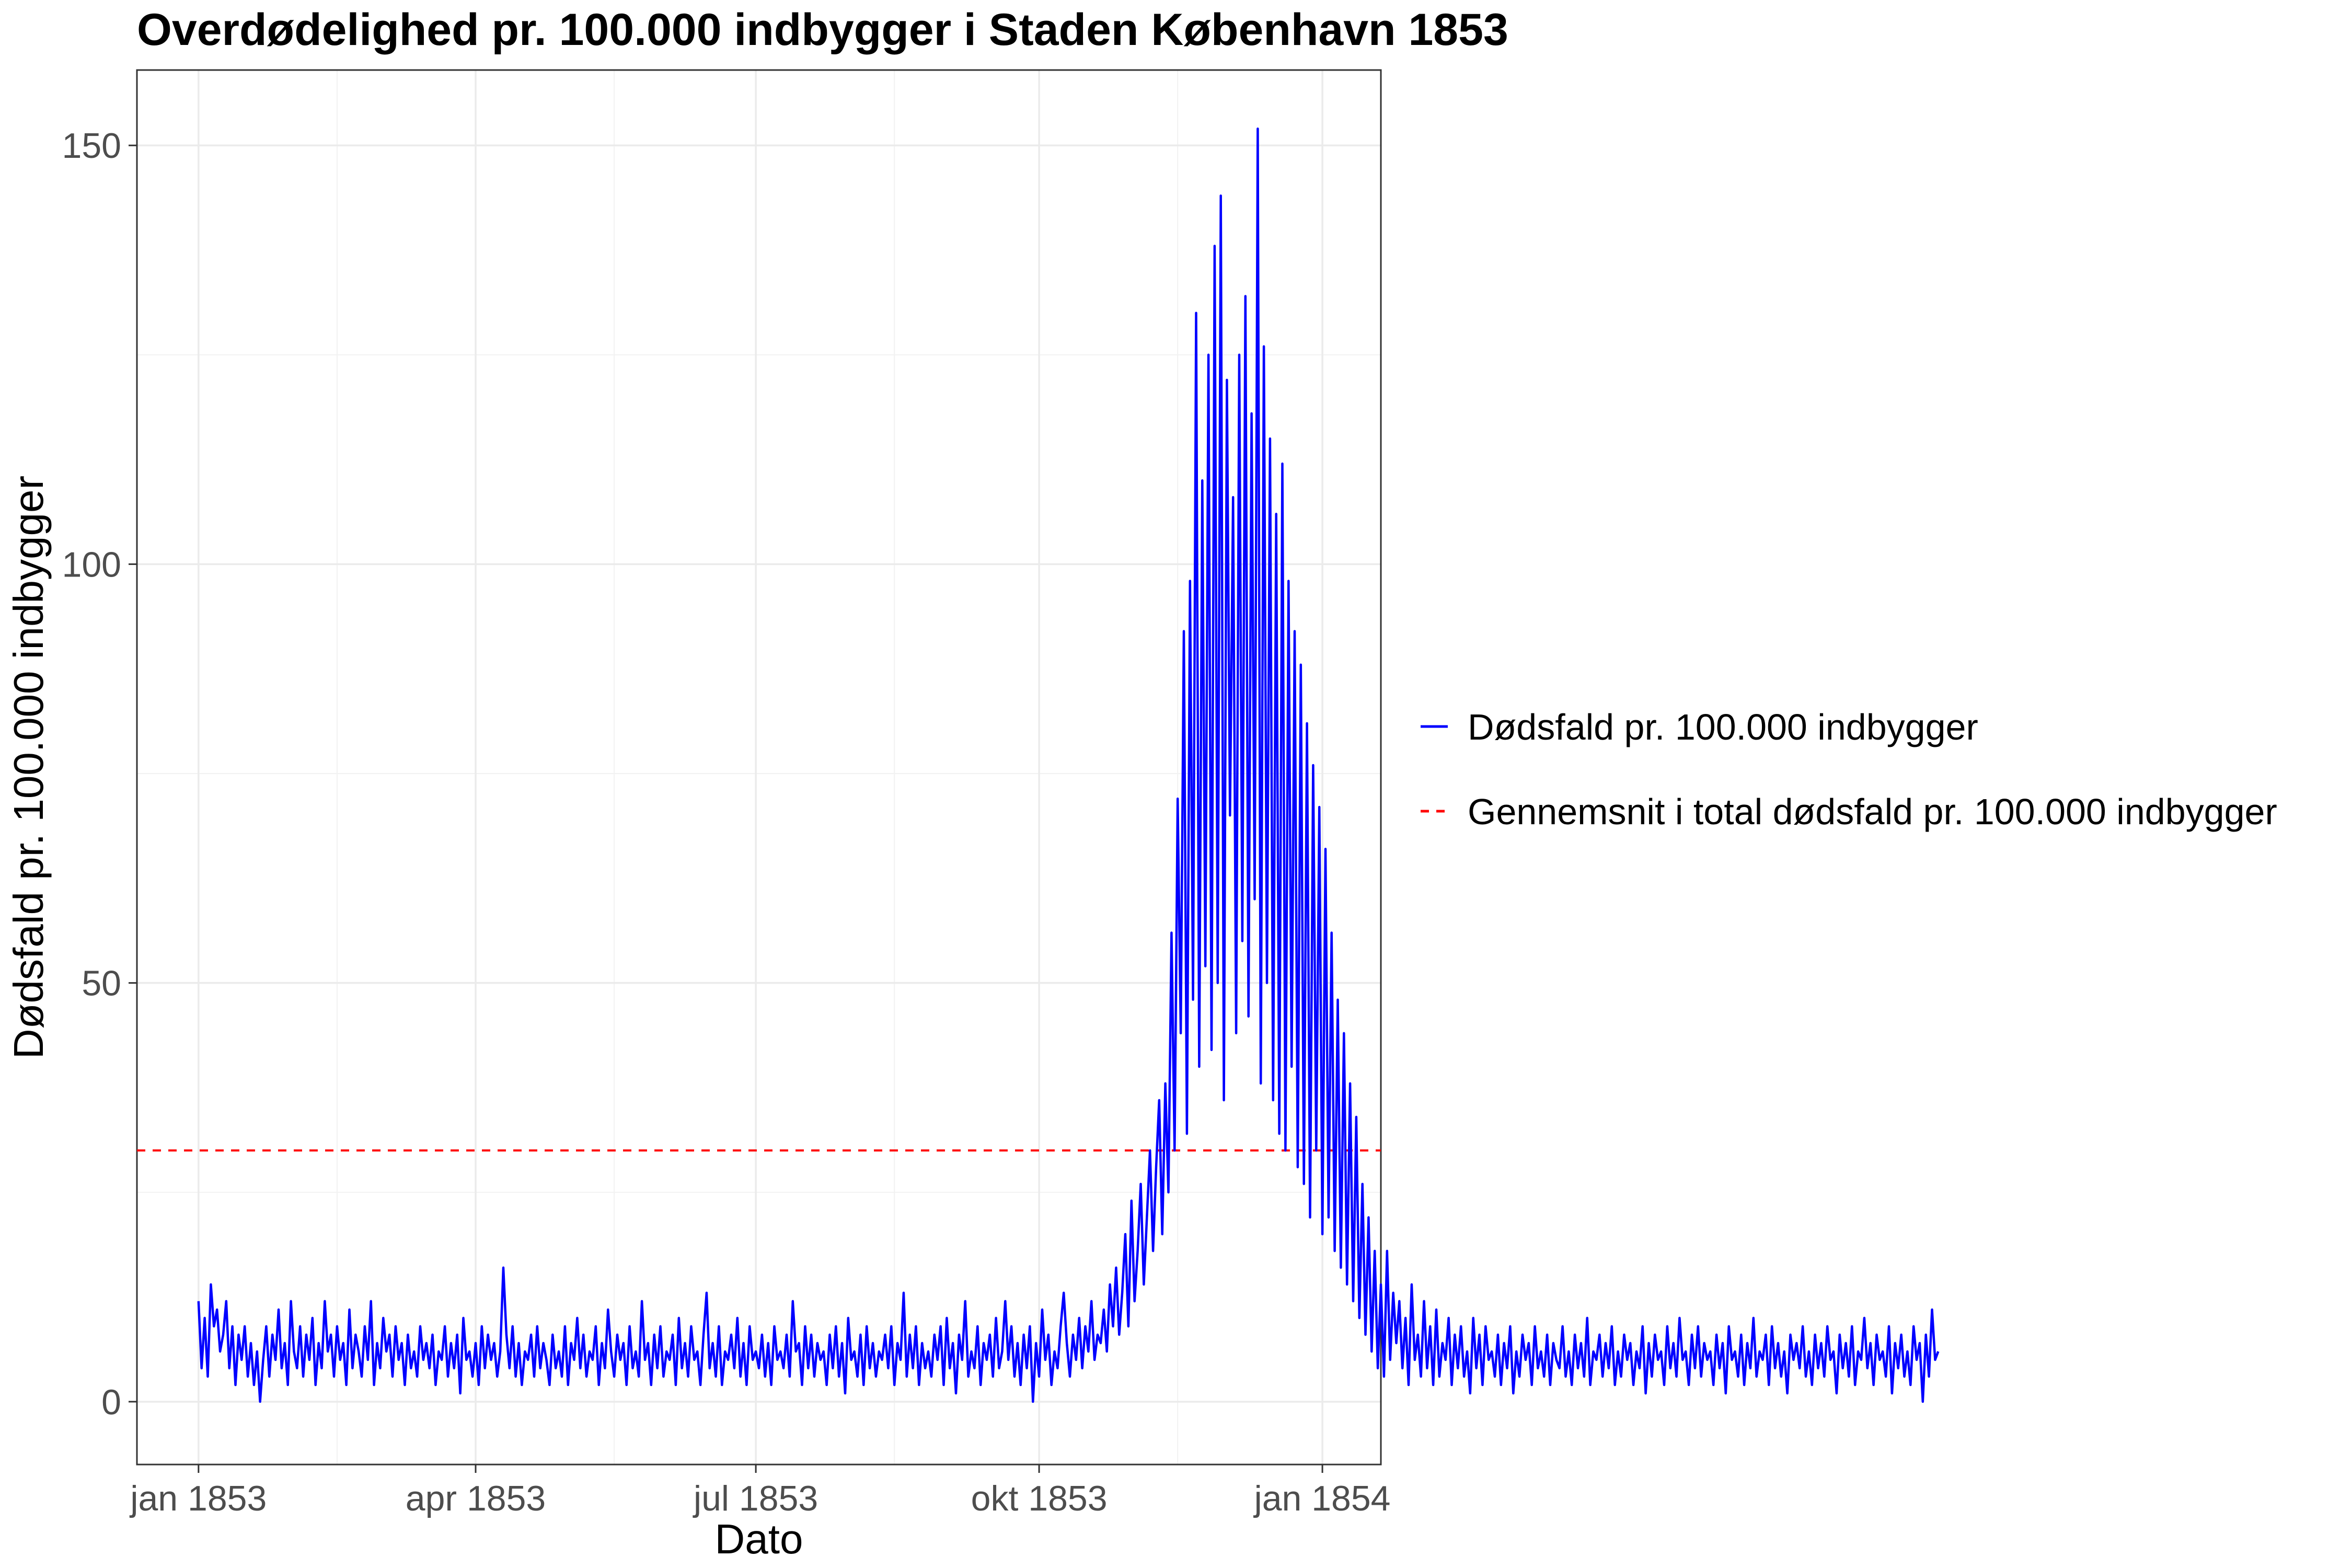 This screenshot has width=2352, height=1568. What do you see at coordinates (198, 1498) in the screenshot?
I see `x-tick-label: jan 1853` at bounding box center [198, 1498].